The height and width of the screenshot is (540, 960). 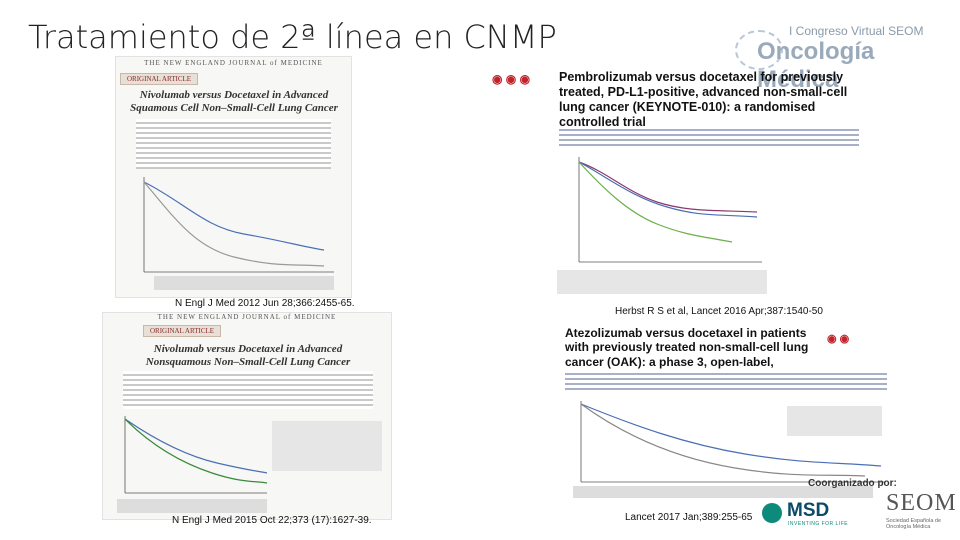 What do you see at coordinates (772, 513) in the screenshot?
I see `msd-mark` at bounding box center [772, 513].